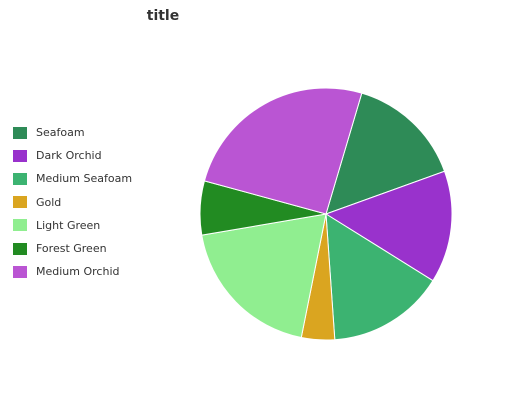  I want to click on legend-label-seafoam: Seafoam, so click(60, 133).